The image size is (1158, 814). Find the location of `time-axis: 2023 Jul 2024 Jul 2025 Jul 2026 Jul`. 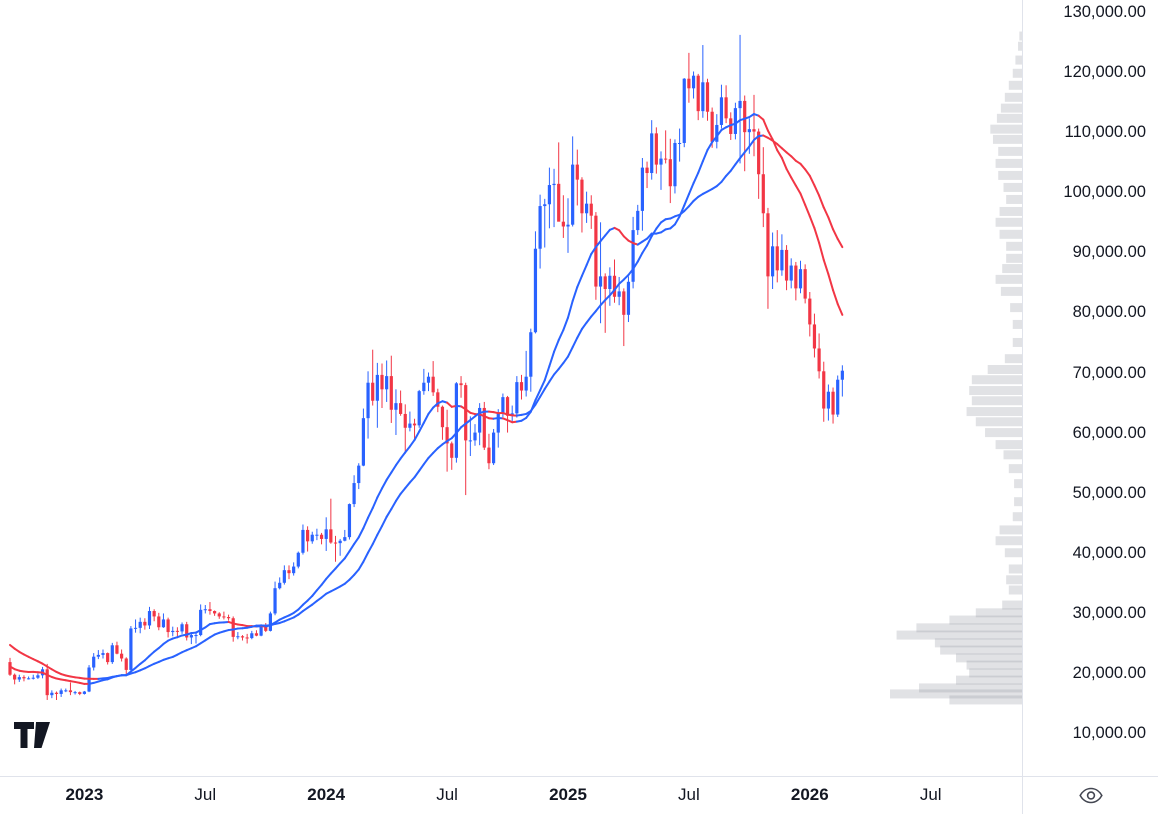

time-axis: 2023 Jul 2024 Jul 2025 Jul 2026 Jul is located at coordinates (511, 795).